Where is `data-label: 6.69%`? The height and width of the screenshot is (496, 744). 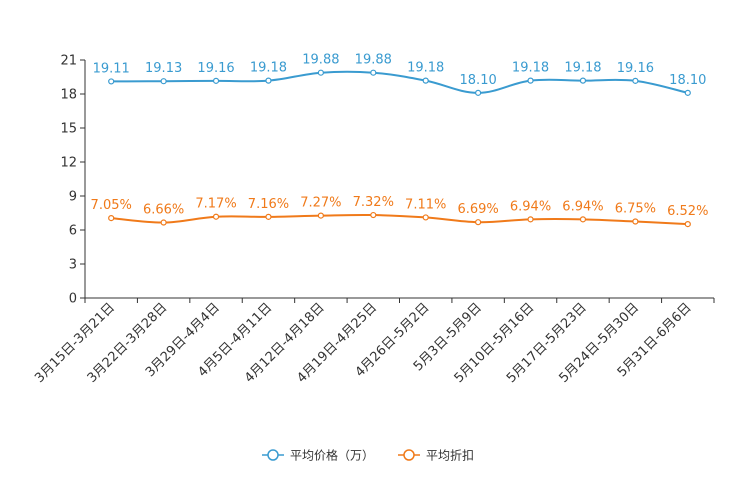 data-label: 6.69% is located at coordinates (477, 209).